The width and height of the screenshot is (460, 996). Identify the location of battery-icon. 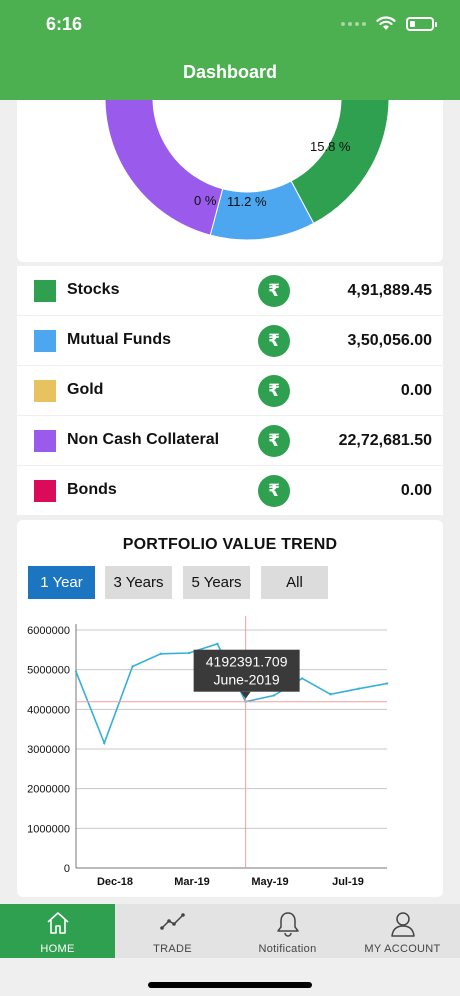
(421, 23).